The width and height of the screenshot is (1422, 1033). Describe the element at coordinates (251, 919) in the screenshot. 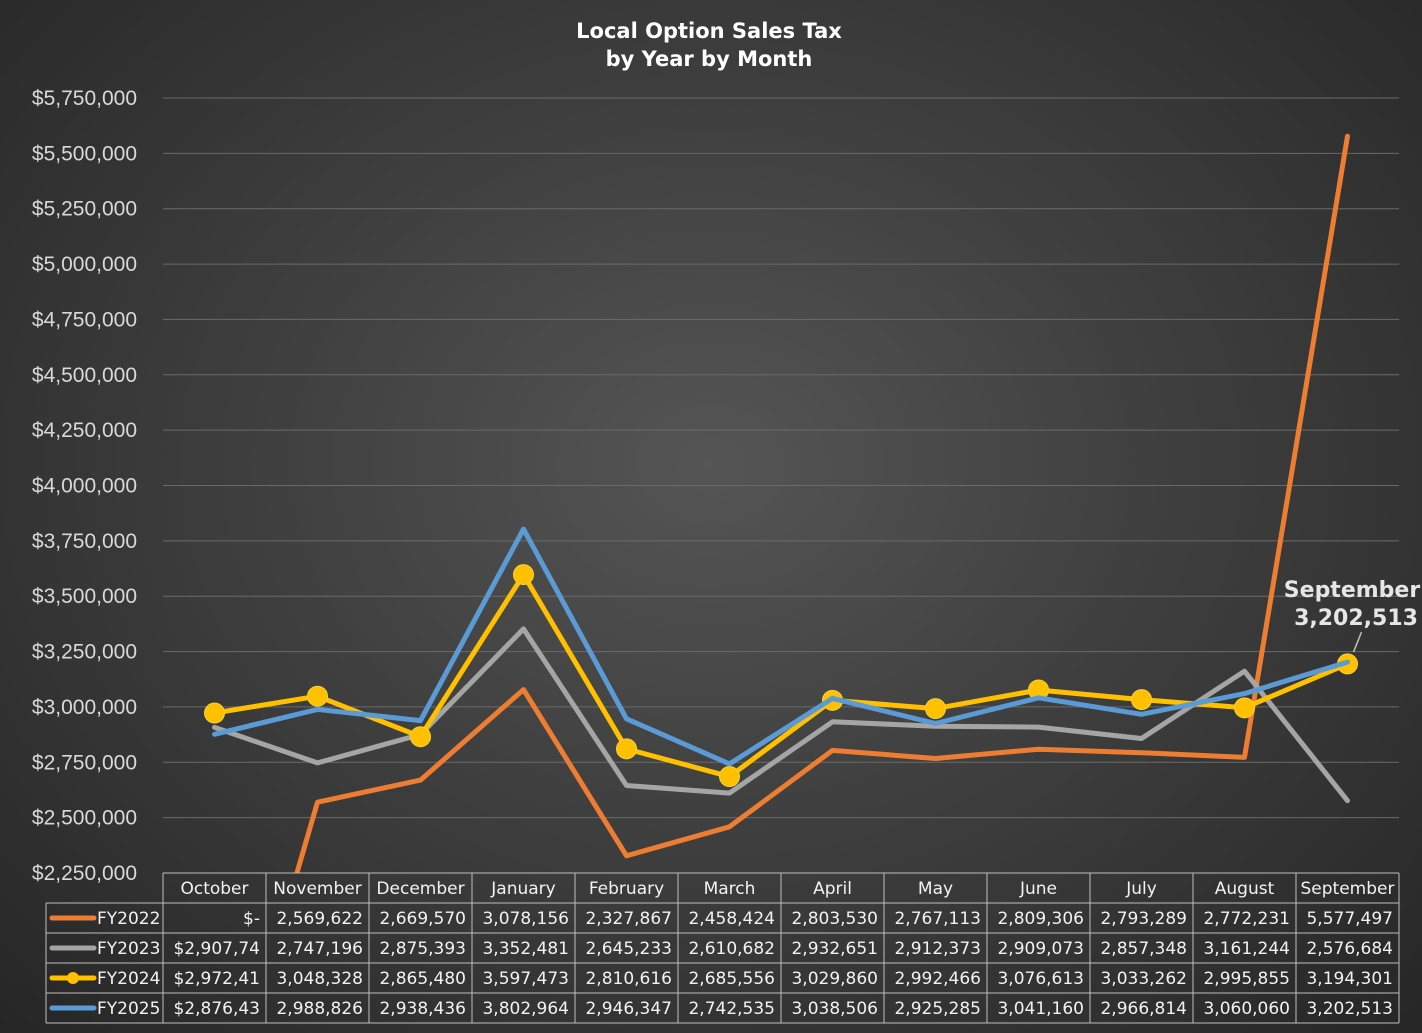

I see `table-cell: $-` at that location.